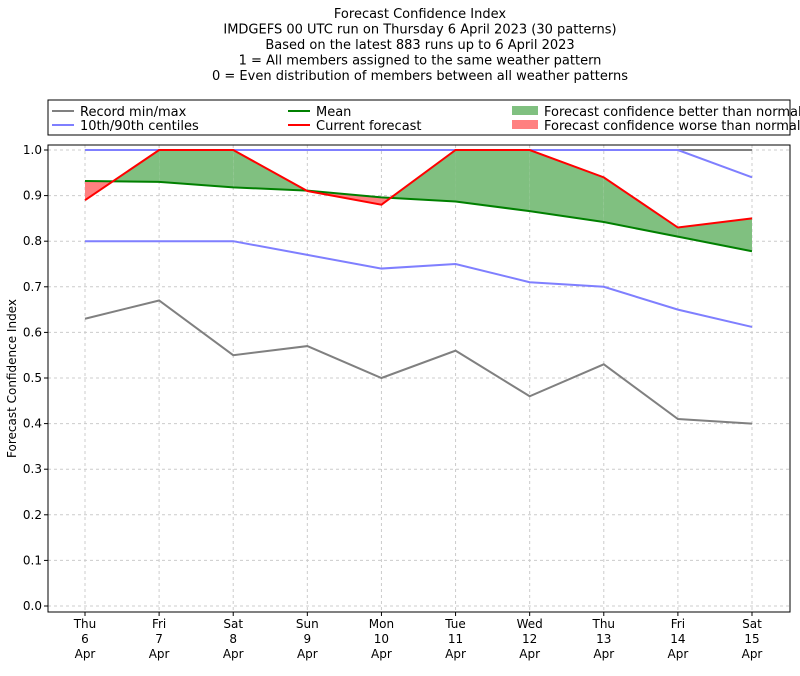  I want to click on y-tick-label: 0.9, so click(32, 196).